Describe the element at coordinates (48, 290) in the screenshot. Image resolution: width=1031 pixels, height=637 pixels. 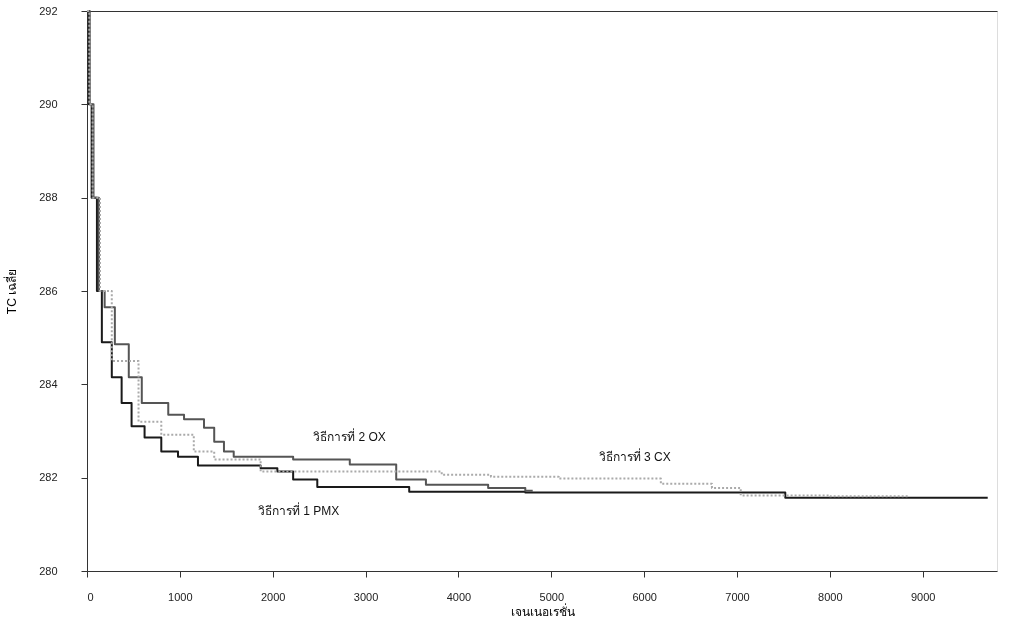
I see `y-tick-label: 286` at that location.